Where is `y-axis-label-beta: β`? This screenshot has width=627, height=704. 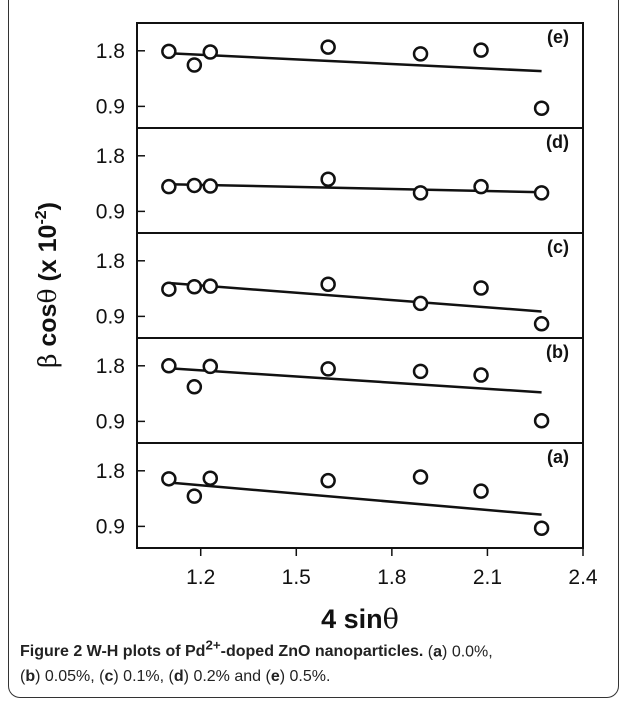
y-axis-label-beta: β is located at coordinates (47, 361).